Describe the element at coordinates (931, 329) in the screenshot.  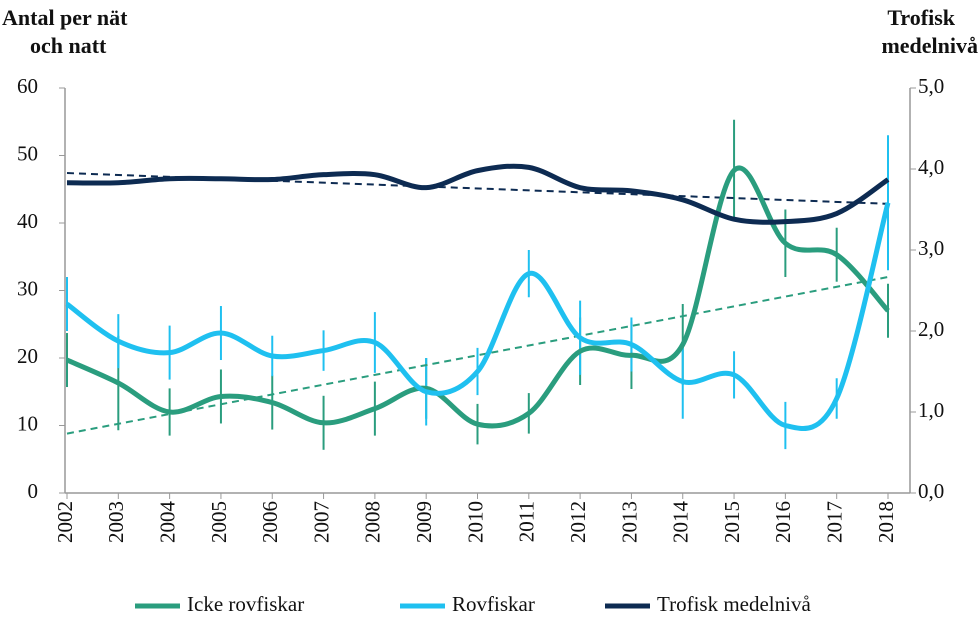
I see `y2-tick-label: 2,0` at that location.